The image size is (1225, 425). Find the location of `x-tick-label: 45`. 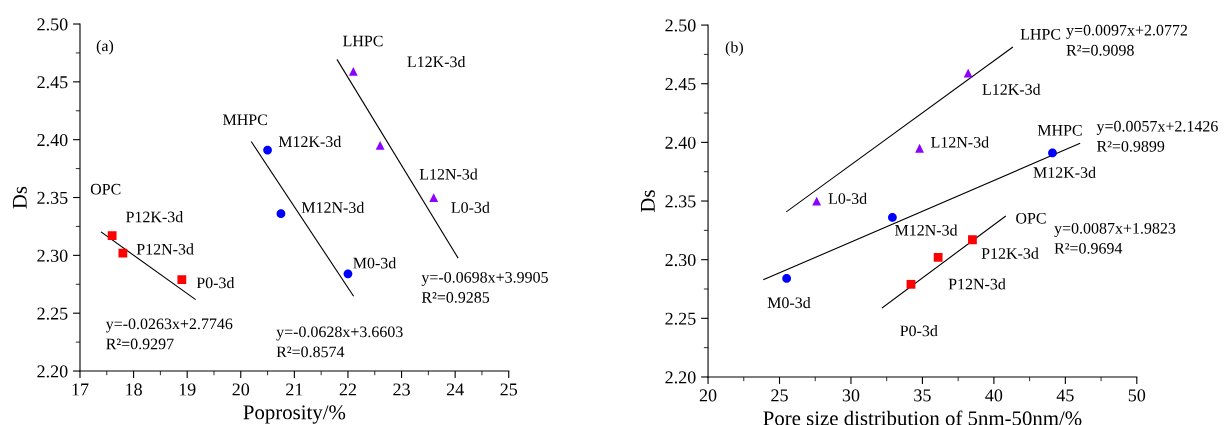

x-tick-label: 45 is located at coordinates (1065, 395).